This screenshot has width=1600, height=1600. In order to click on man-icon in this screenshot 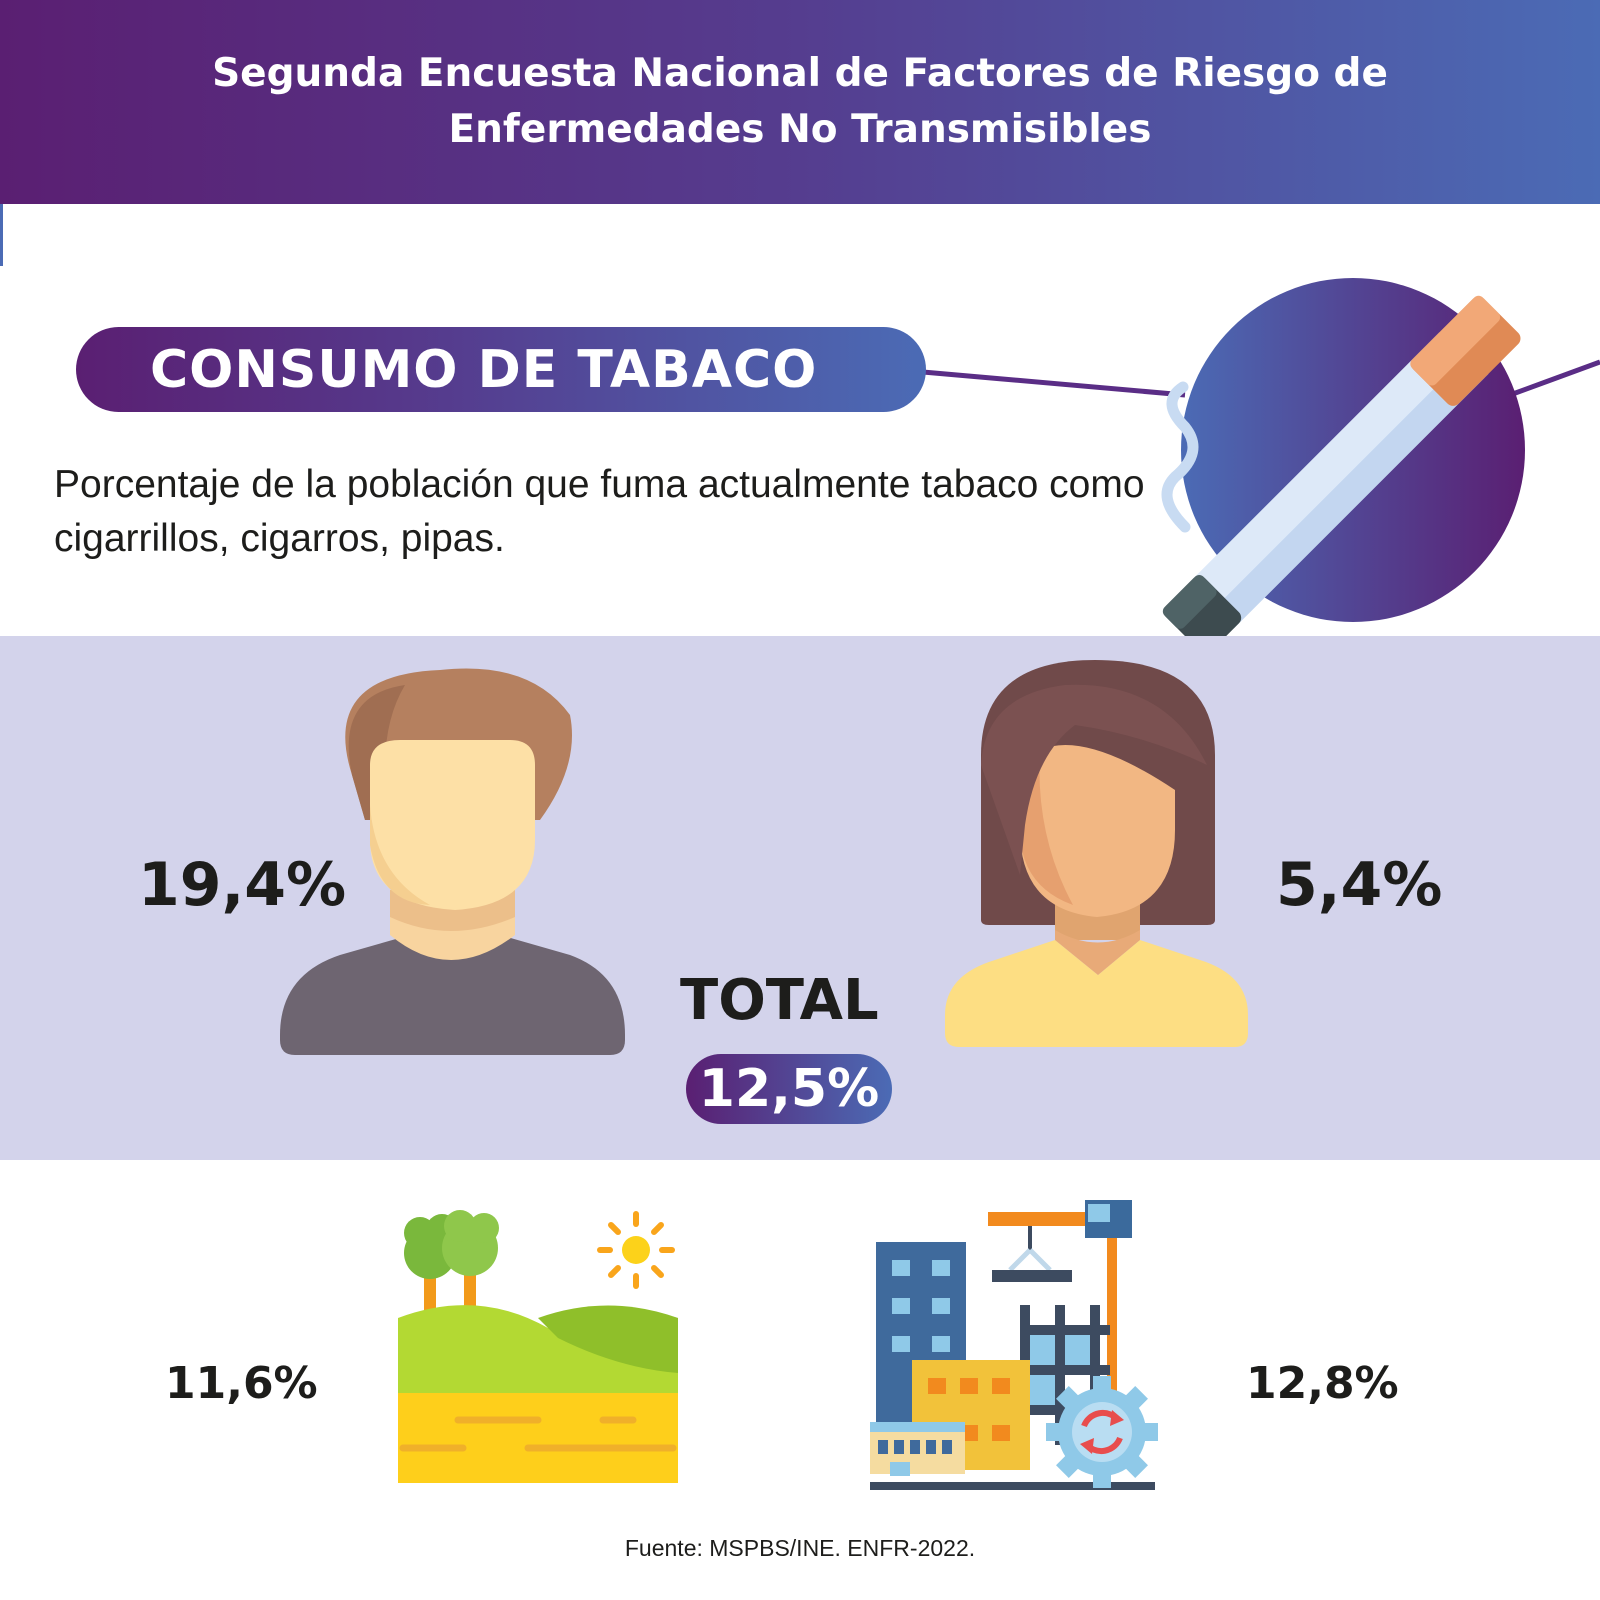, I will do `click(452, 861)`.